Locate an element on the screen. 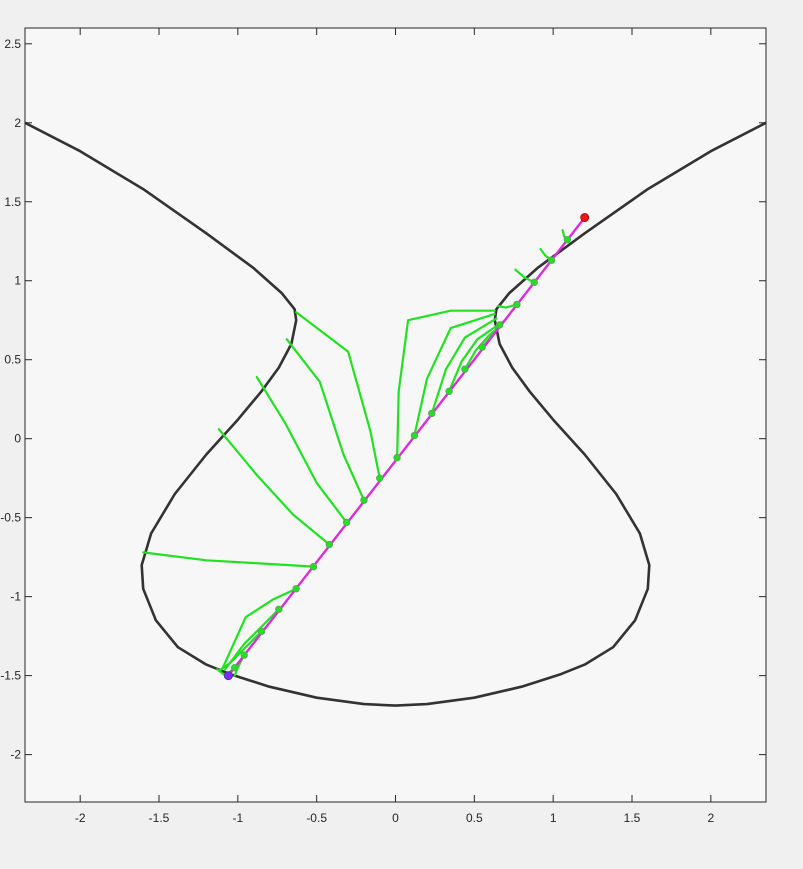 This screenshot has height=869, width=803. y-tick-label: -2 is located at coordinates (15, 755).